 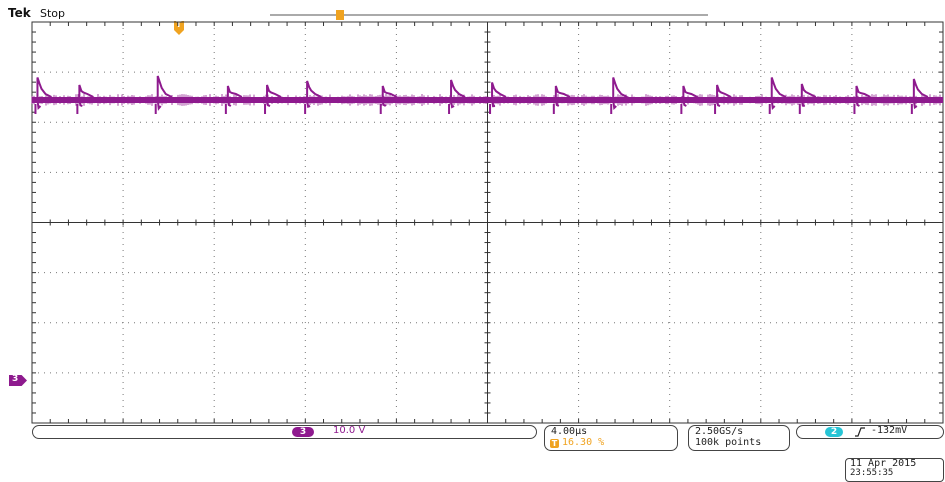 I want to click on trigger-position-icon: T, so click(x=179, y=27).